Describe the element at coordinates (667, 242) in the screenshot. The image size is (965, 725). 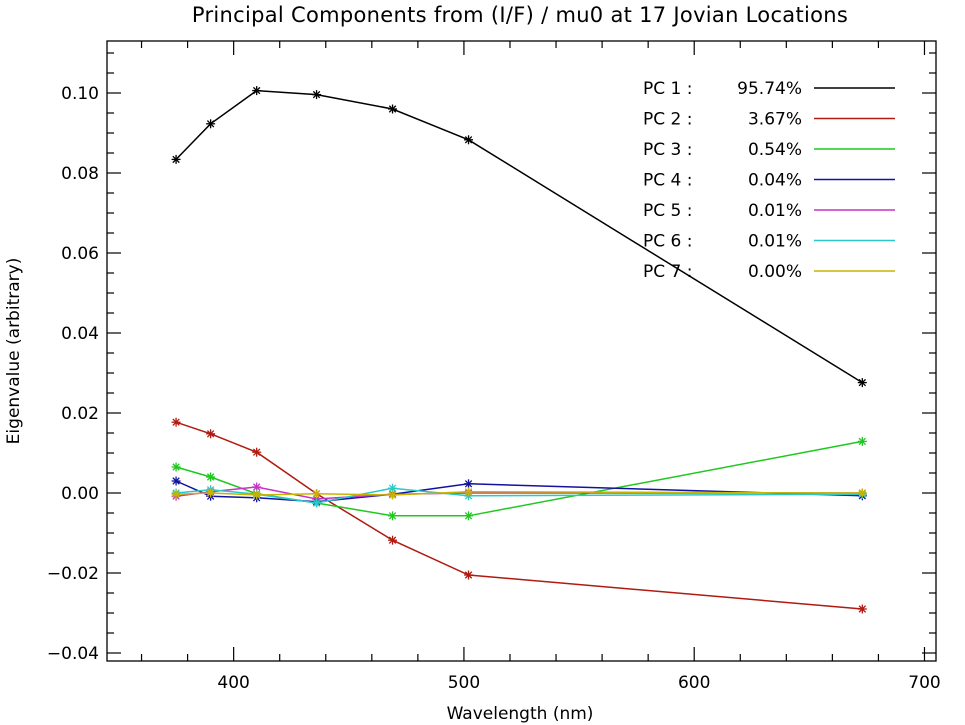
I see `legend-label: PC 6 :` at that location.